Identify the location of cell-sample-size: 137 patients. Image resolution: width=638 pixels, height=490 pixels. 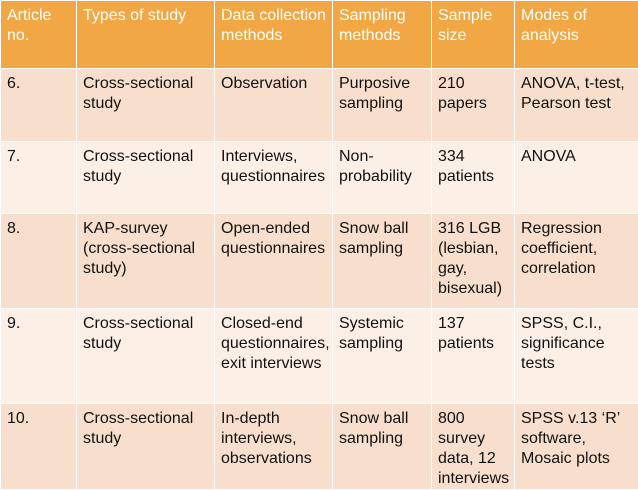
(473, 356).